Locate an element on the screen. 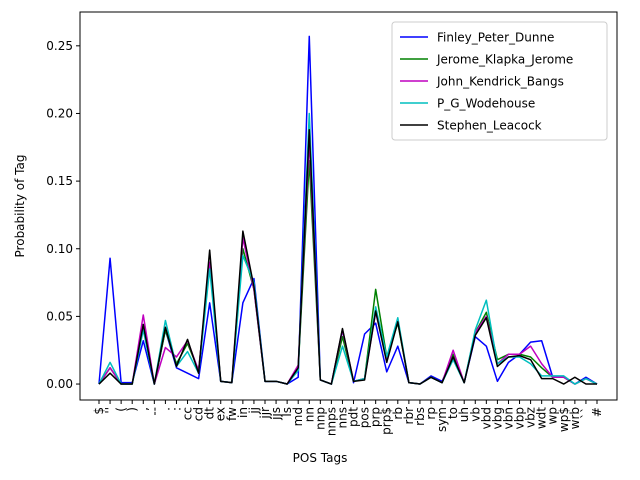  x-tick-label: md is located at coordinates (298, 416).